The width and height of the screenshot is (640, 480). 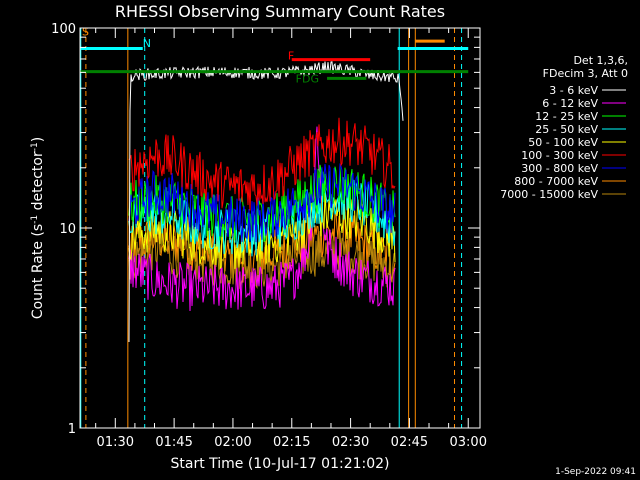 What do you see at coordinates (291, 442) in the screenshot?
I see `x-tick-label-3: 02:15` at bounding box center [291, 442].